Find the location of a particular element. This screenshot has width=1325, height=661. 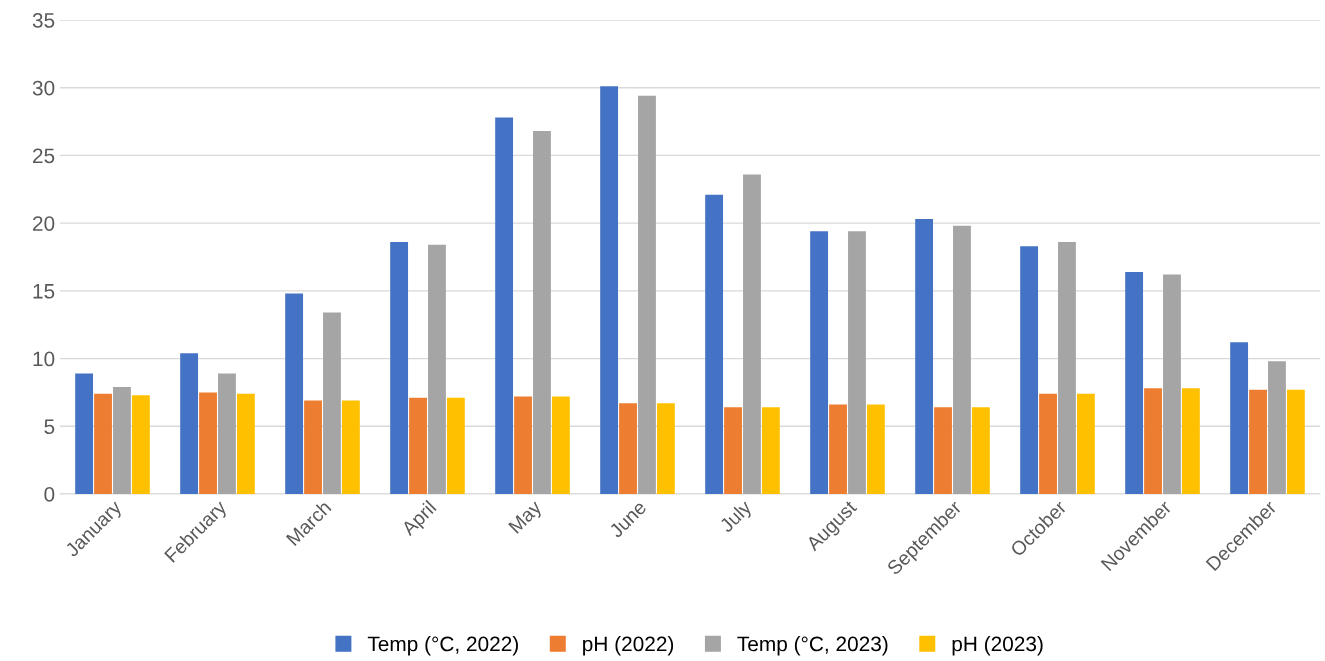

y-tick-label: 20 is located at coordinates (44, 223).